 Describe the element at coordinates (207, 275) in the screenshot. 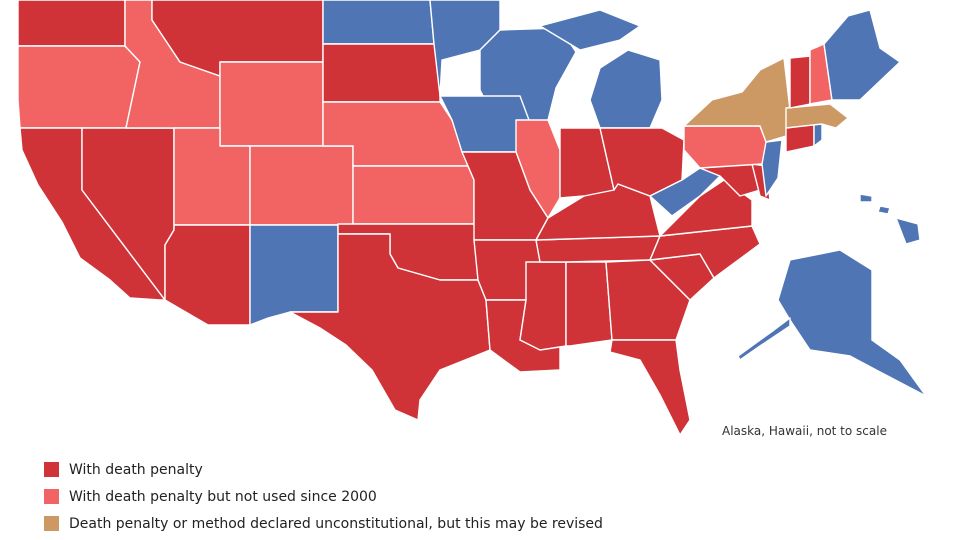

I see `state-arizona` at that location.